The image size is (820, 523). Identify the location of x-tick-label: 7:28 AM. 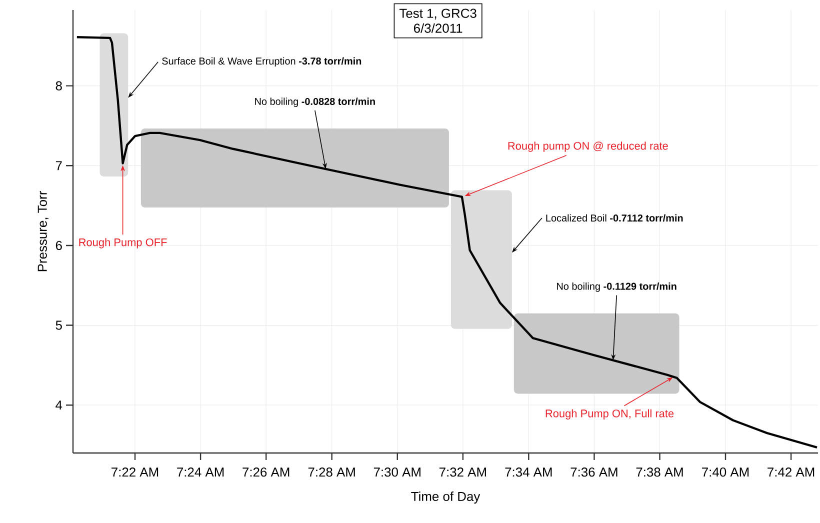
(331, 472).